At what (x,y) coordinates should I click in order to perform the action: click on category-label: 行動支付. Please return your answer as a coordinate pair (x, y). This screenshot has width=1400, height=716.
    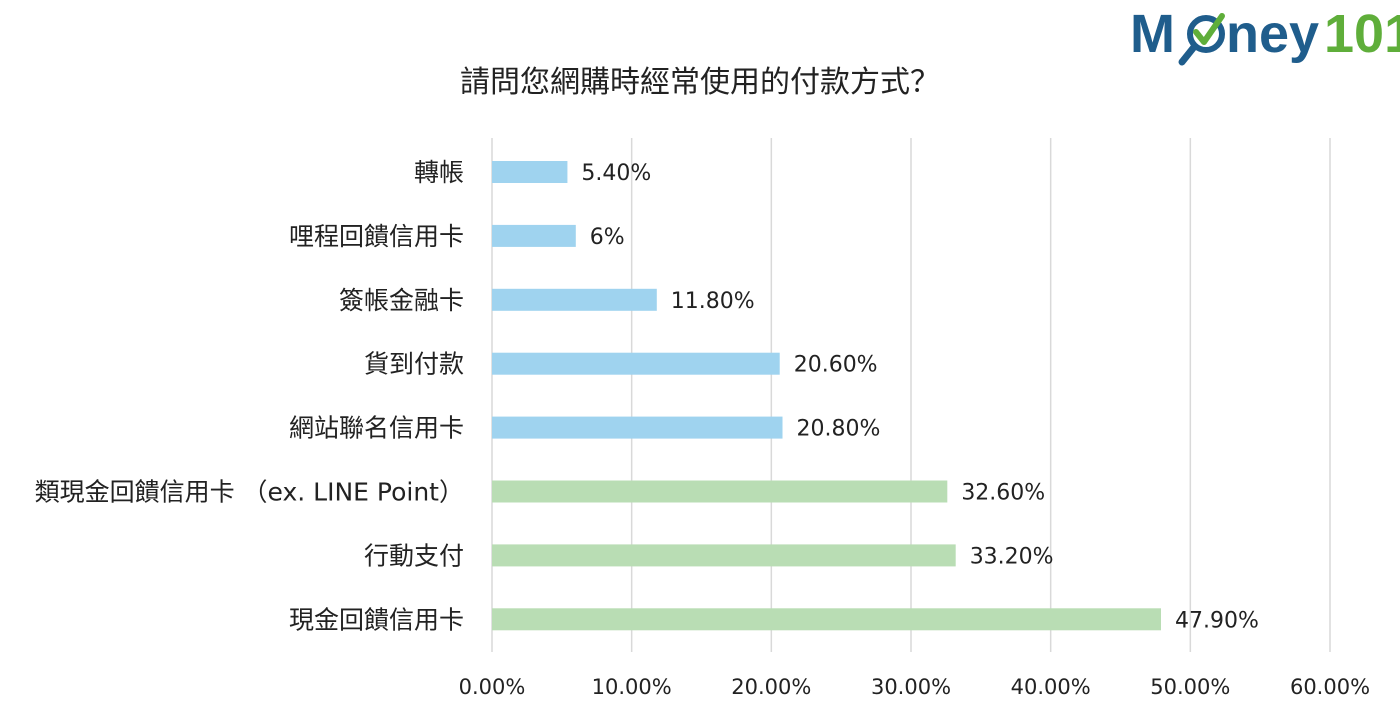
    Looking at the image, I should click on (414, 555).